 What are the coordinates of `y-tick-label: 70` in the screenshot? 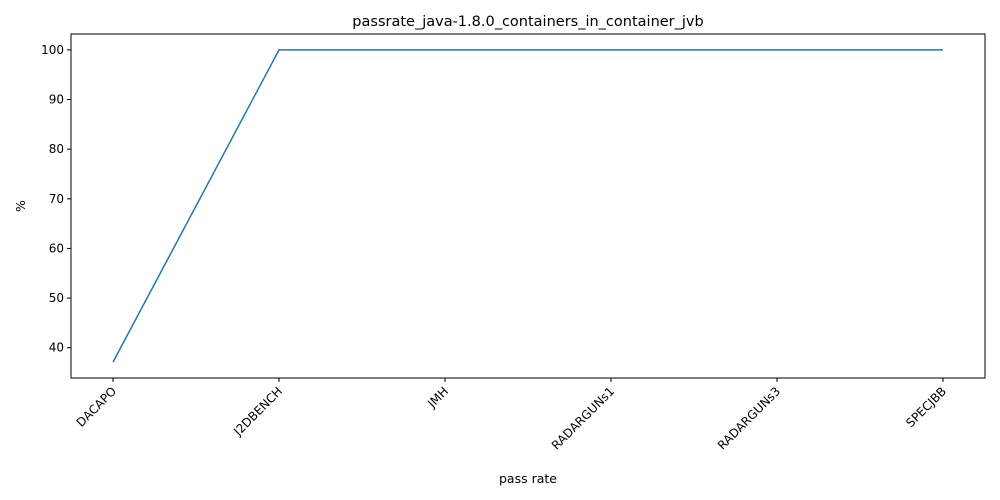 It's located at (56, 199).